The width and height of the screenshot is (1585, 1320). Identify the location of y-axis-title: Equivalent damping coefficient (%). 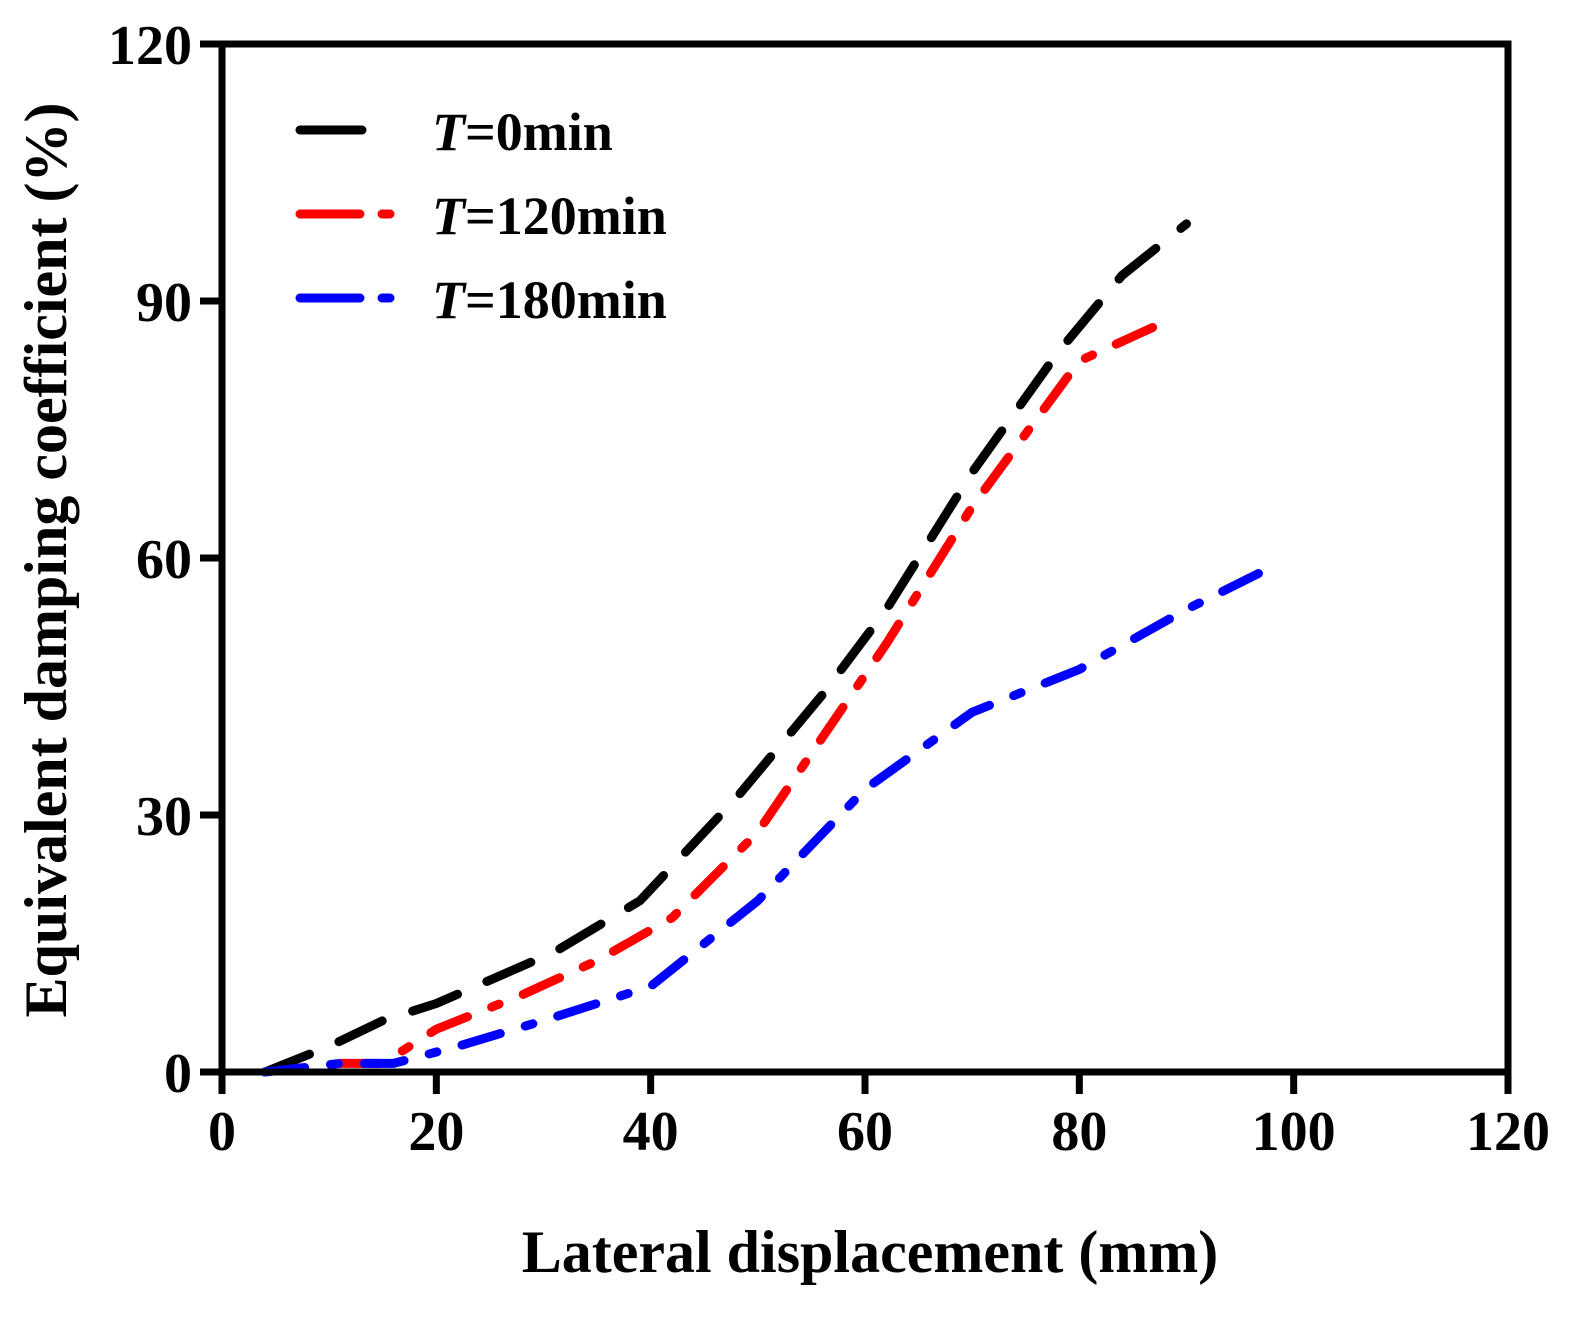
(46, 560).